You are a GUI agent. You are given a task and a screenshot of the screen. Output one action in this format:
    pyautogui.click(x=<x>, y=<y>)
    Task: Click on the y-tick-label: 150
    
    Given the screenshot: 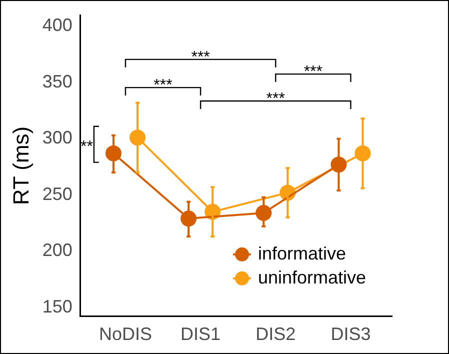 What is the action you would take?
    pyautogui.click(x=57, y=306)
    